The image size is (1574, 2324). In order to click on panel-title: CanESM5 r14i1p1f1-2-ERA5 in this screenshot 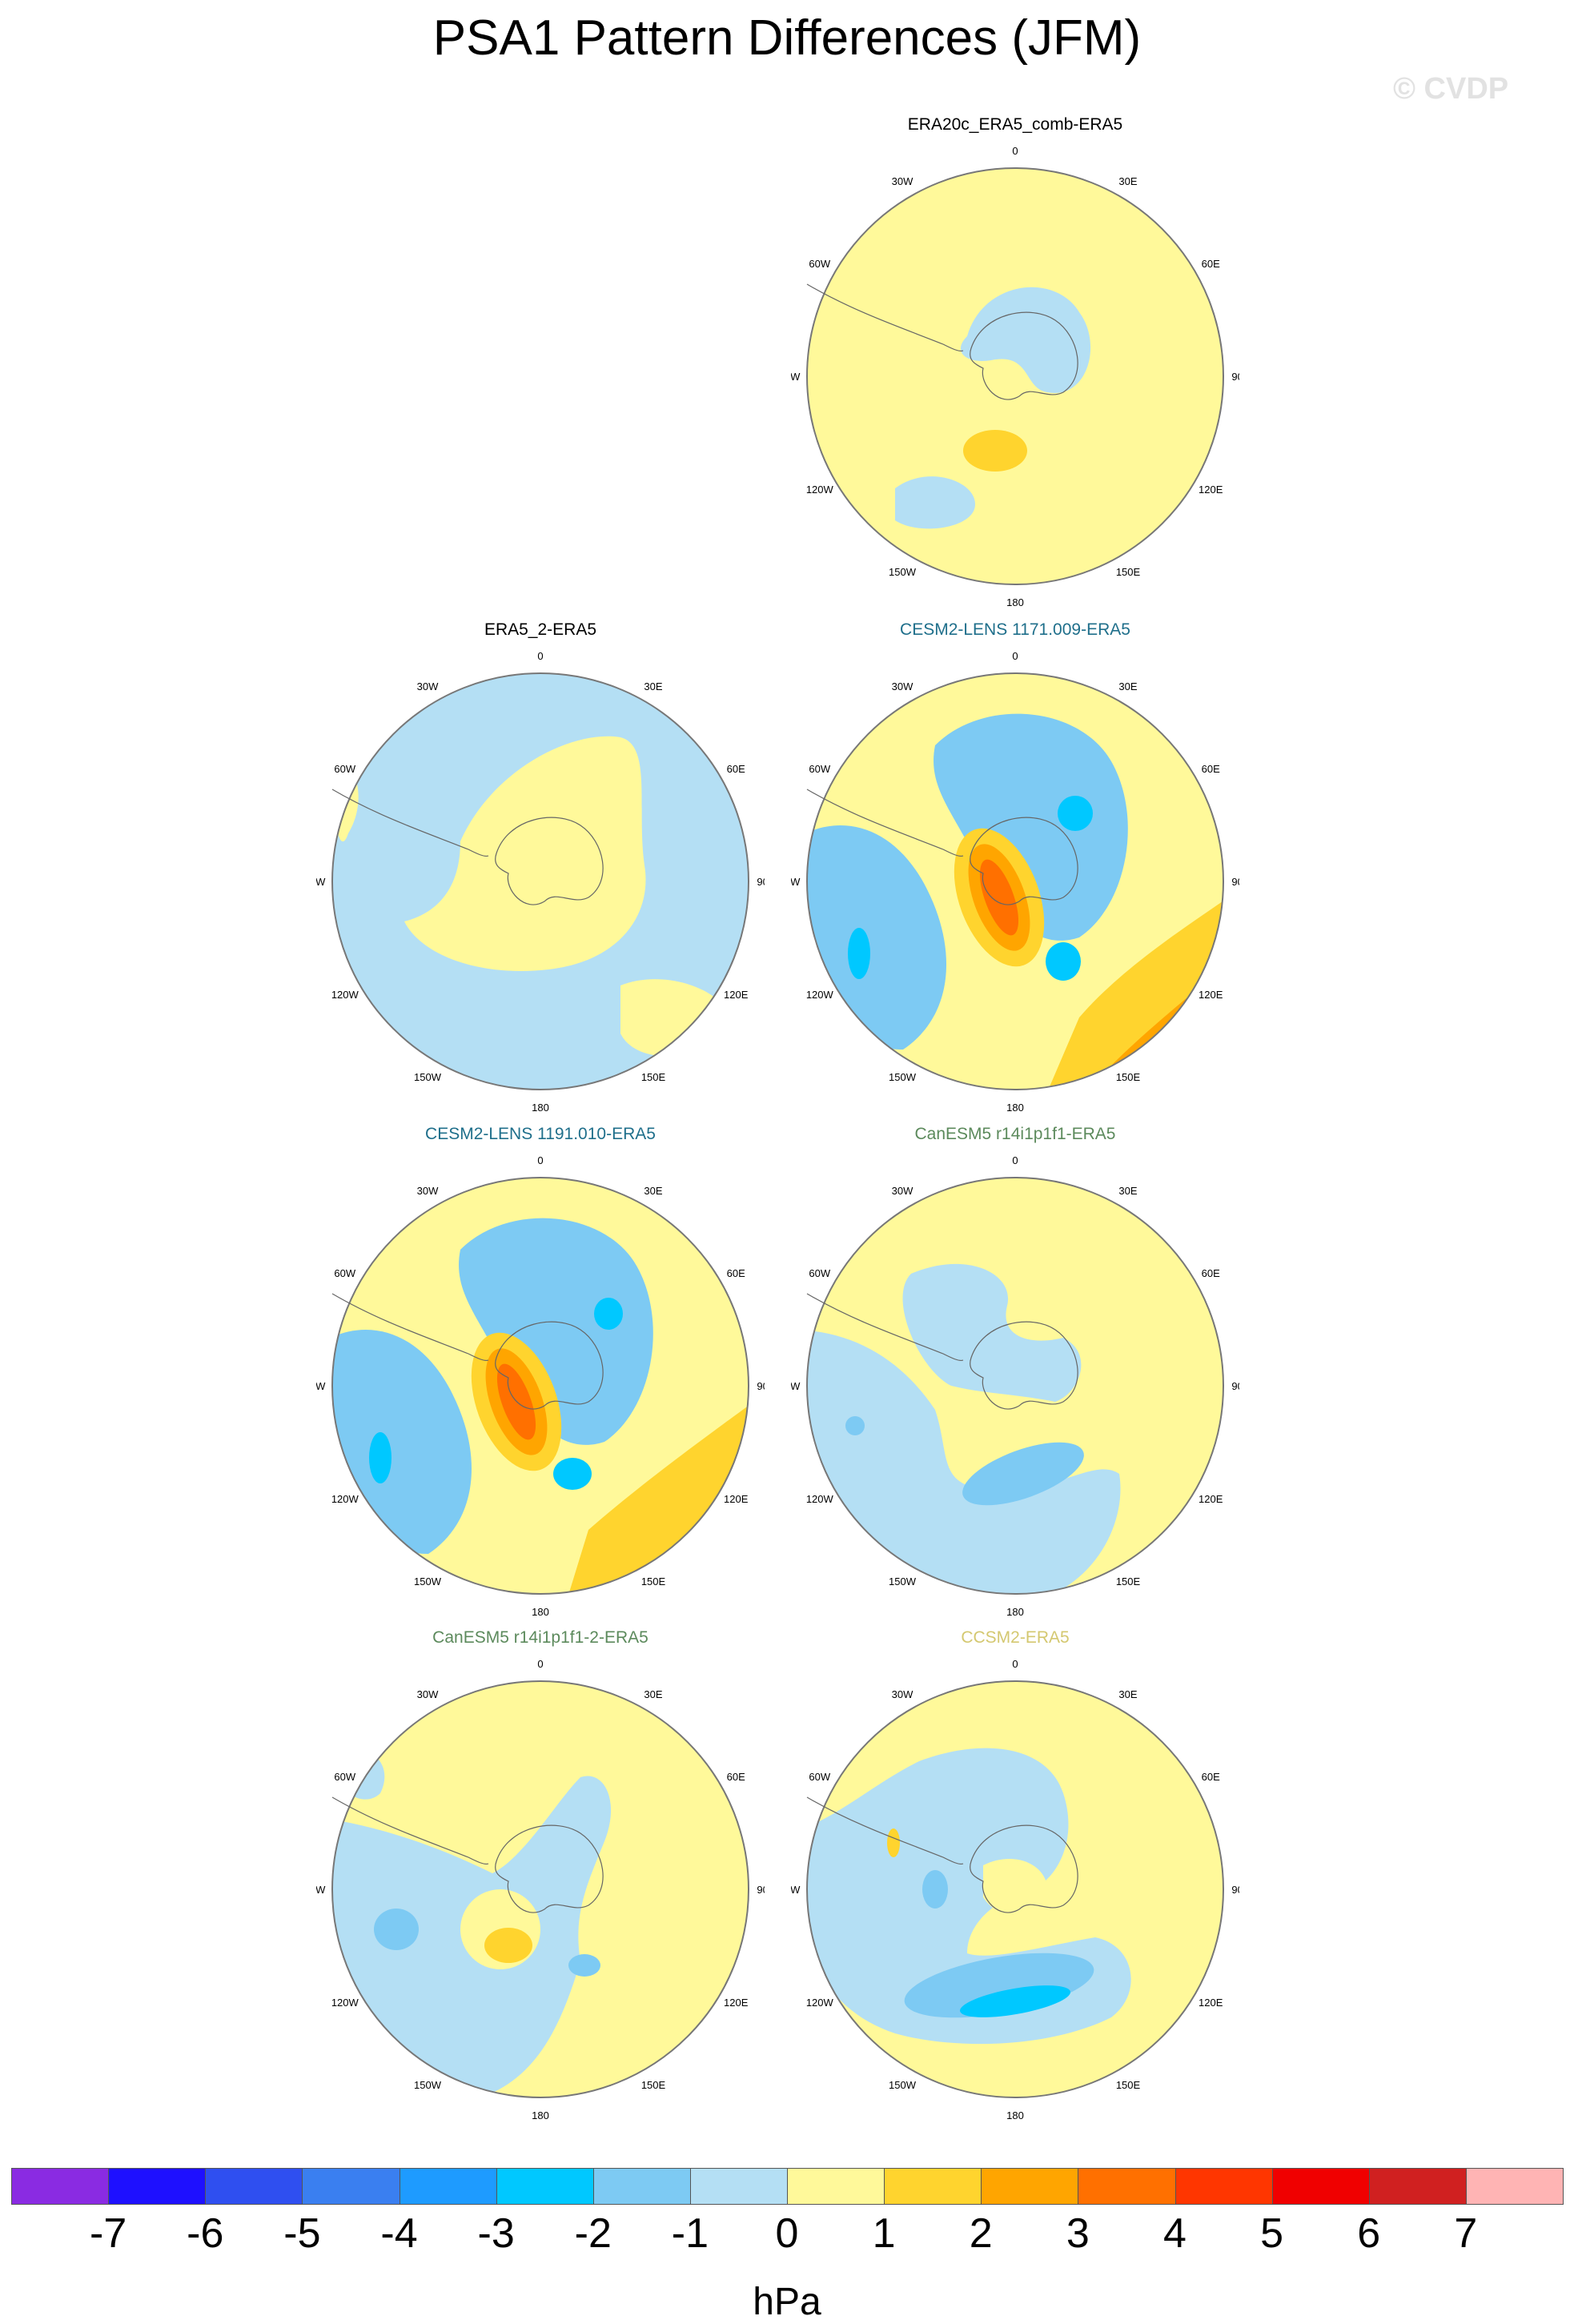, I will do `click(540, 1637)`.